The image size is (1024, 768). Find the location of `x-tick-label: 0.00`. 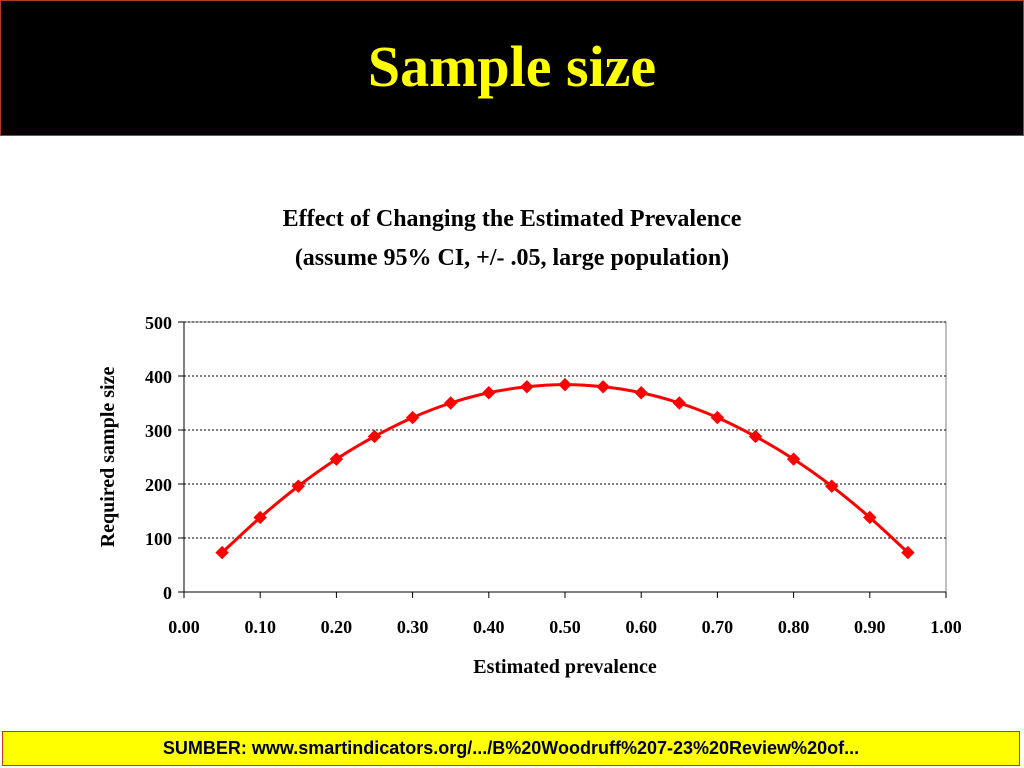

x-tick-label: 0.00 is located at coordinates (184, 627).